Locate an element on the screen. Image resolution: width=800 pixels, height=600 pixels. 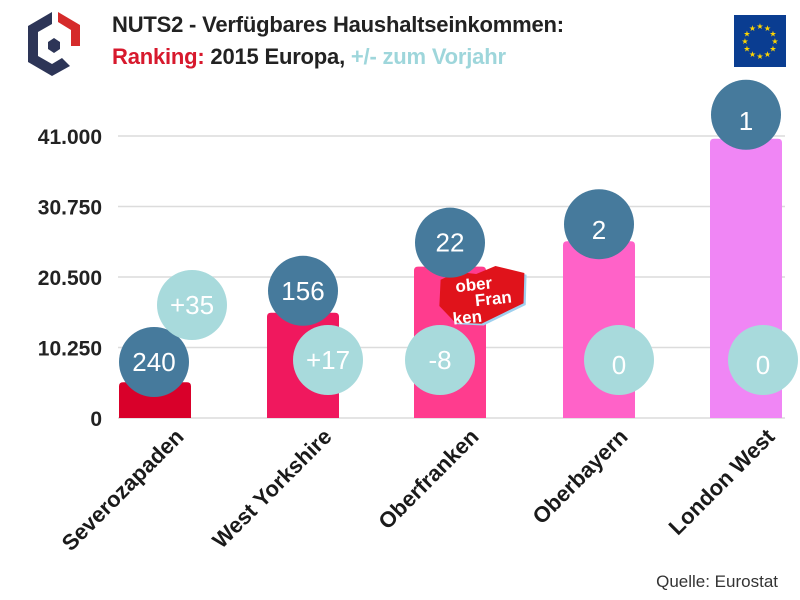
change-bubble: +35 is located at coordinates (192, 305).